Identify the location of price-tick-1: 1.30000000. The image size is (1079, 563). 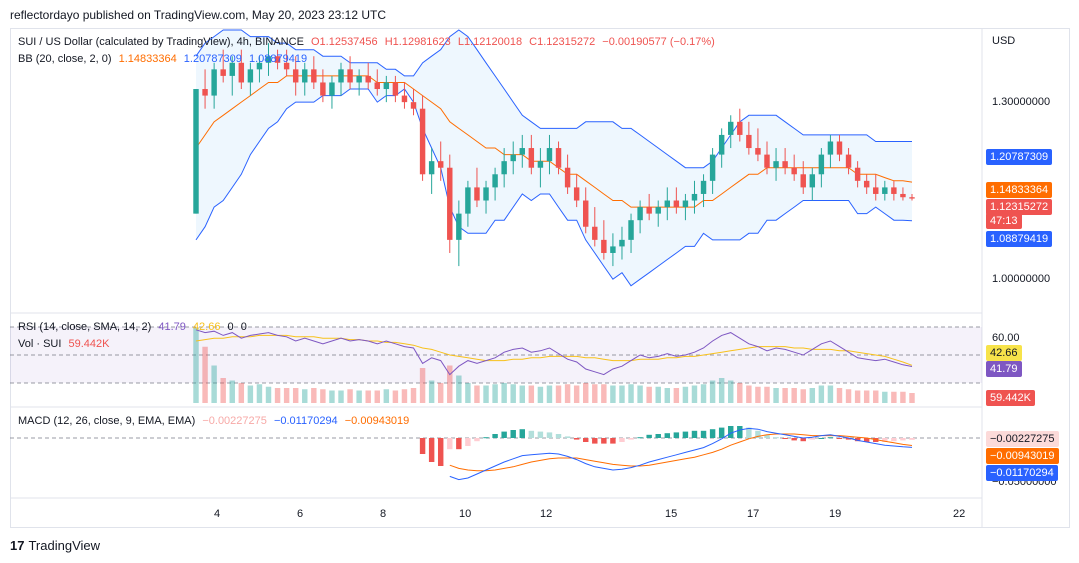
(1021, 102).